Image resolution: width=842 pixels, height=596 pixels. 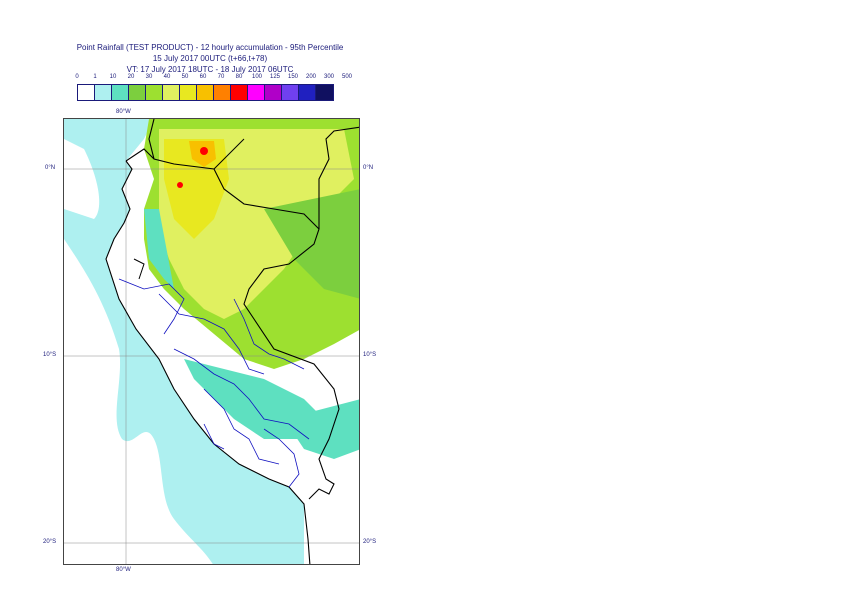 I want to click on legend-colour-boxes, so click(x=205, y=92).